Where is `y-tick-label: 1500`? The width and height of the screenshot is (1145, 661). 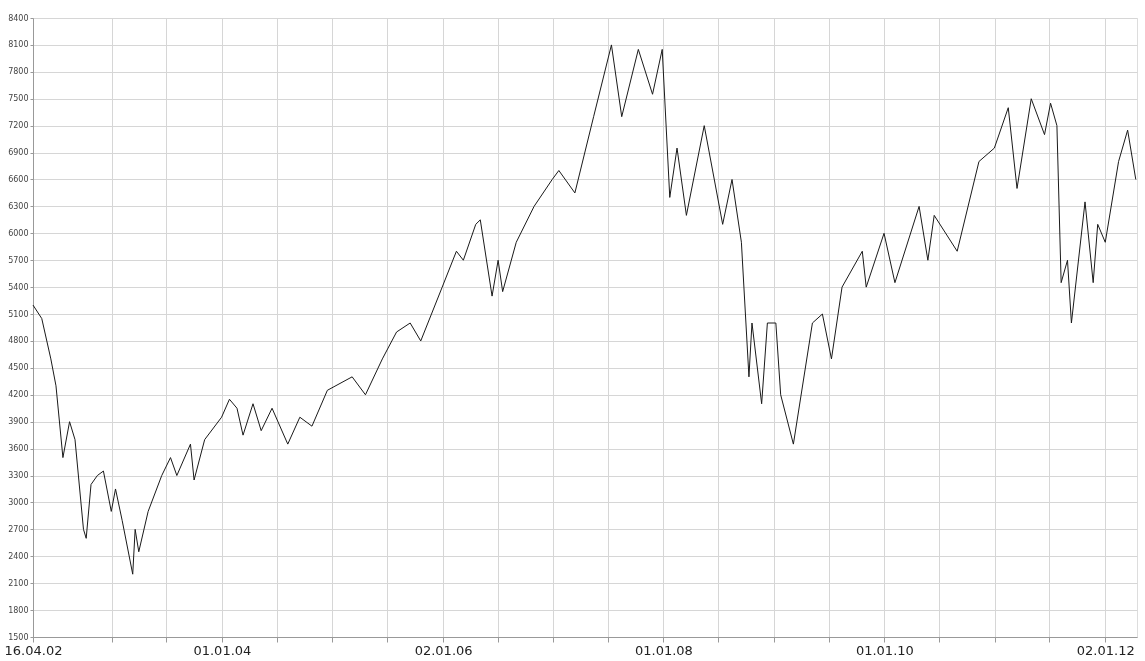
y-tick-label: 1500 is located at coordinates (18, 637).